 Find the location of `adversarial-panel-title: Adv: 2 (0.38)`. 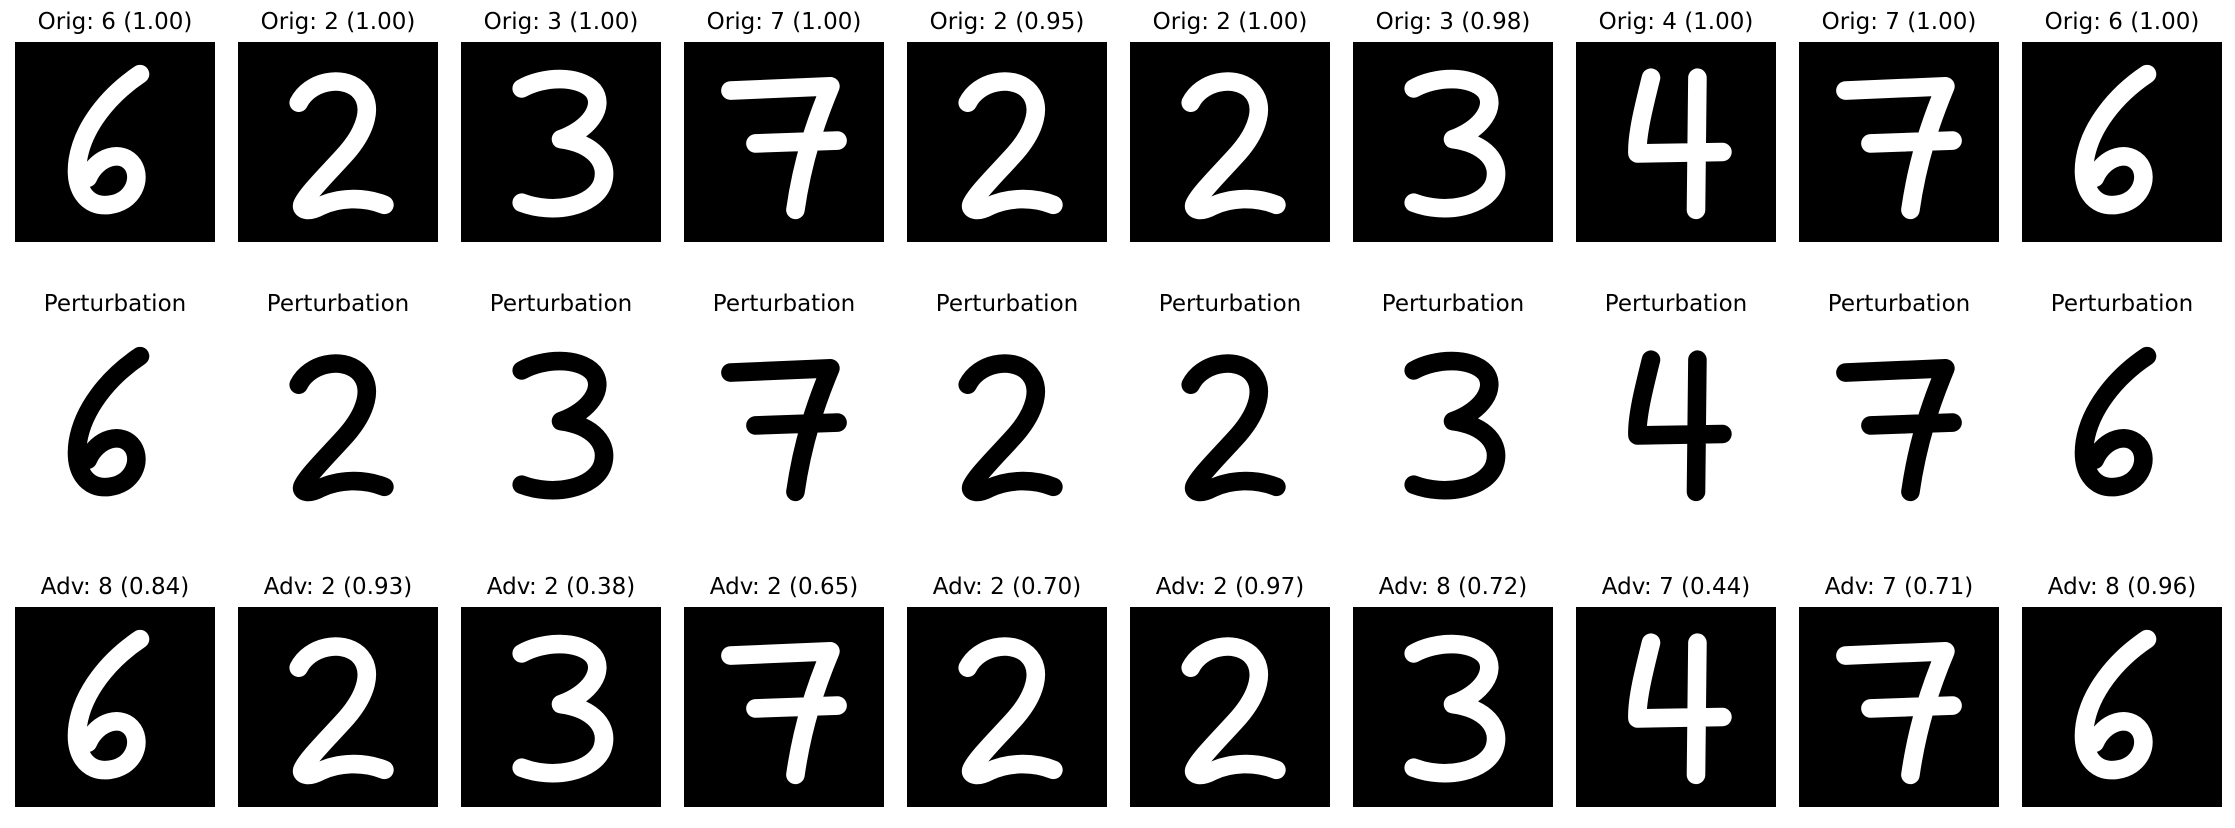

adversarial-panel-title: Adv: 2 (0.38) is located at coordinates (561, 587).